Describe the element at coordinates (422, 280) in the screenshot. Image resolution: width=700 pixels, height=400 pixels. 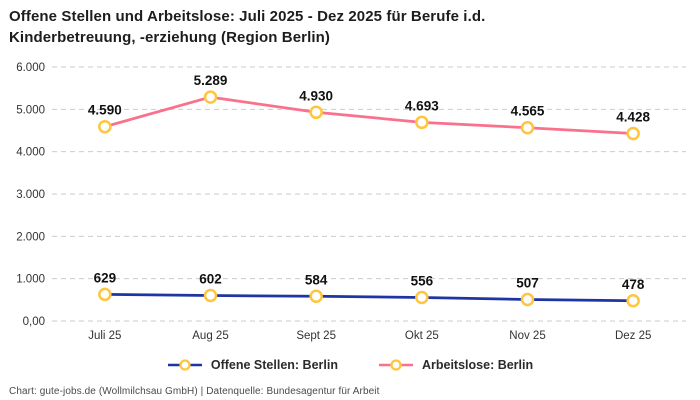
I see `data-point-label: 556` at that location.